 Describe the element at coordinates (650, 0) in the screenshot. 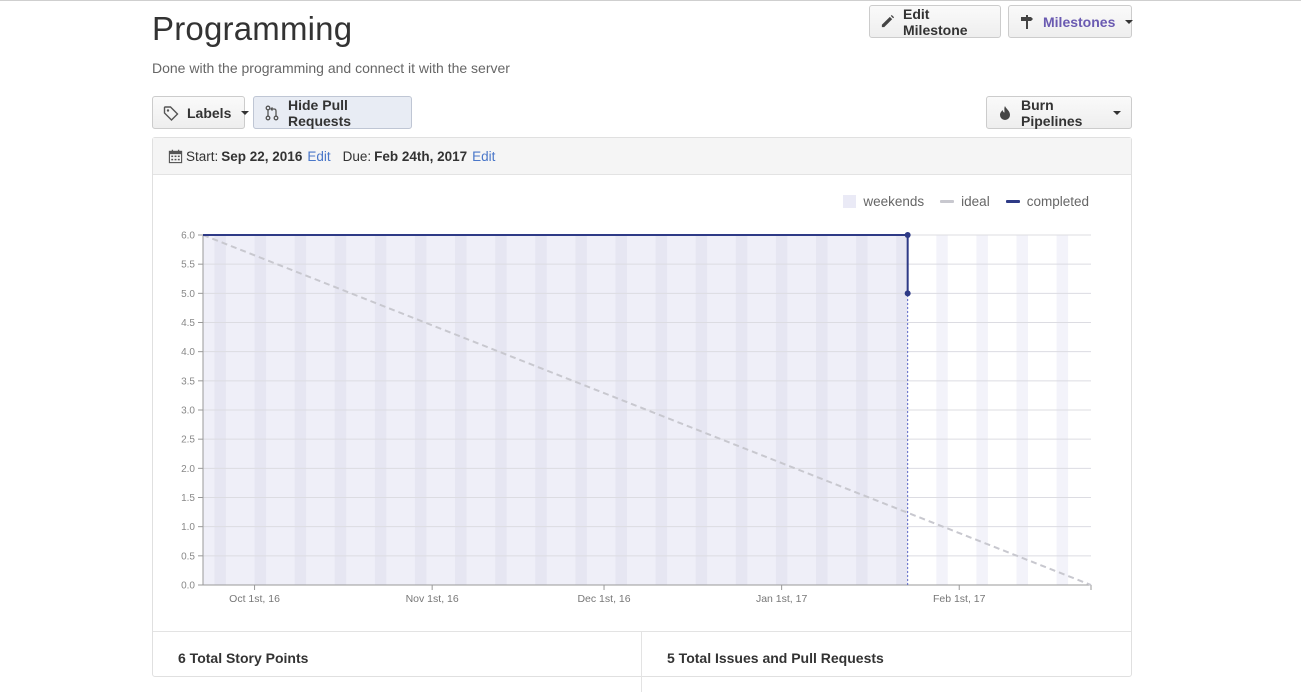

I see `top-border` at that location.